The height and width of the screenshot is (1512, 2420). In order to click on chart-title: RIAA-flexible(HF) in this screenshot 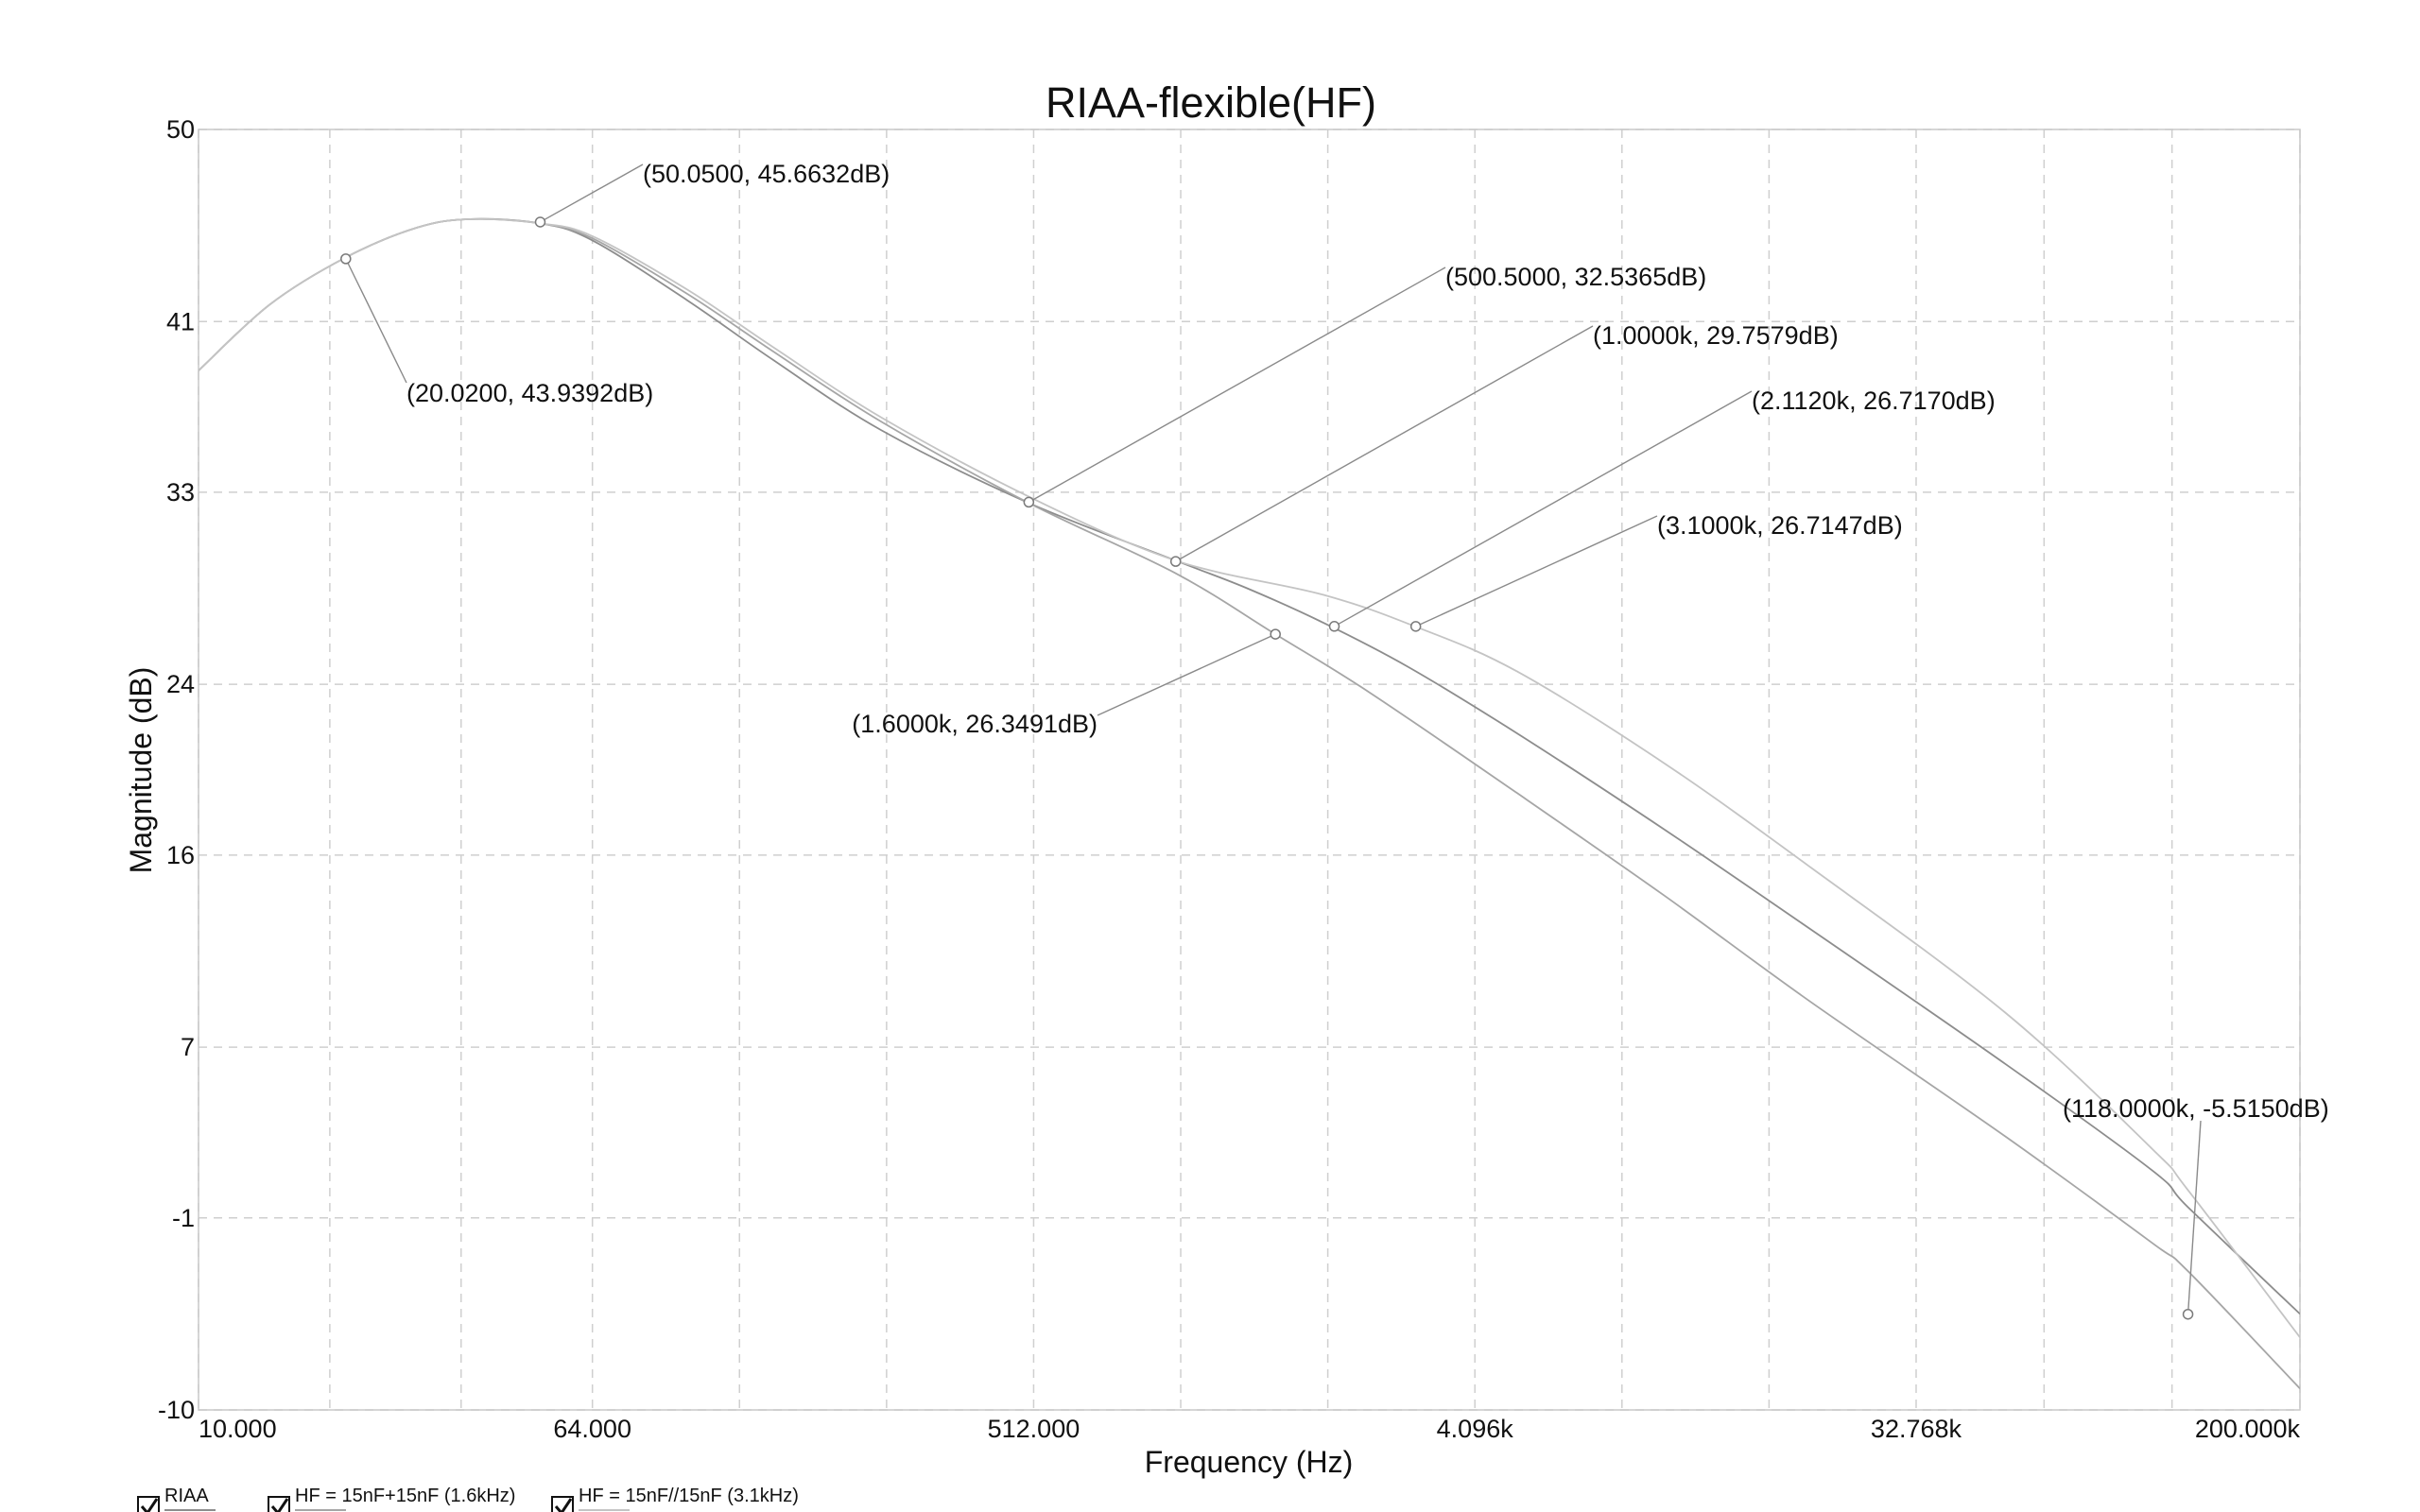, I will do `click(1211, 102)`.